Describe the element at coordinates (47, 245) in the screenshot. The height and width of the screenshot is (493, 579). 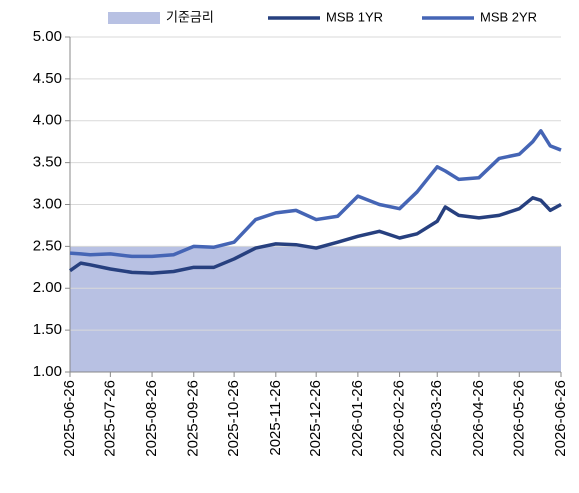
I see `y-tick-label: 2.50` at that location.